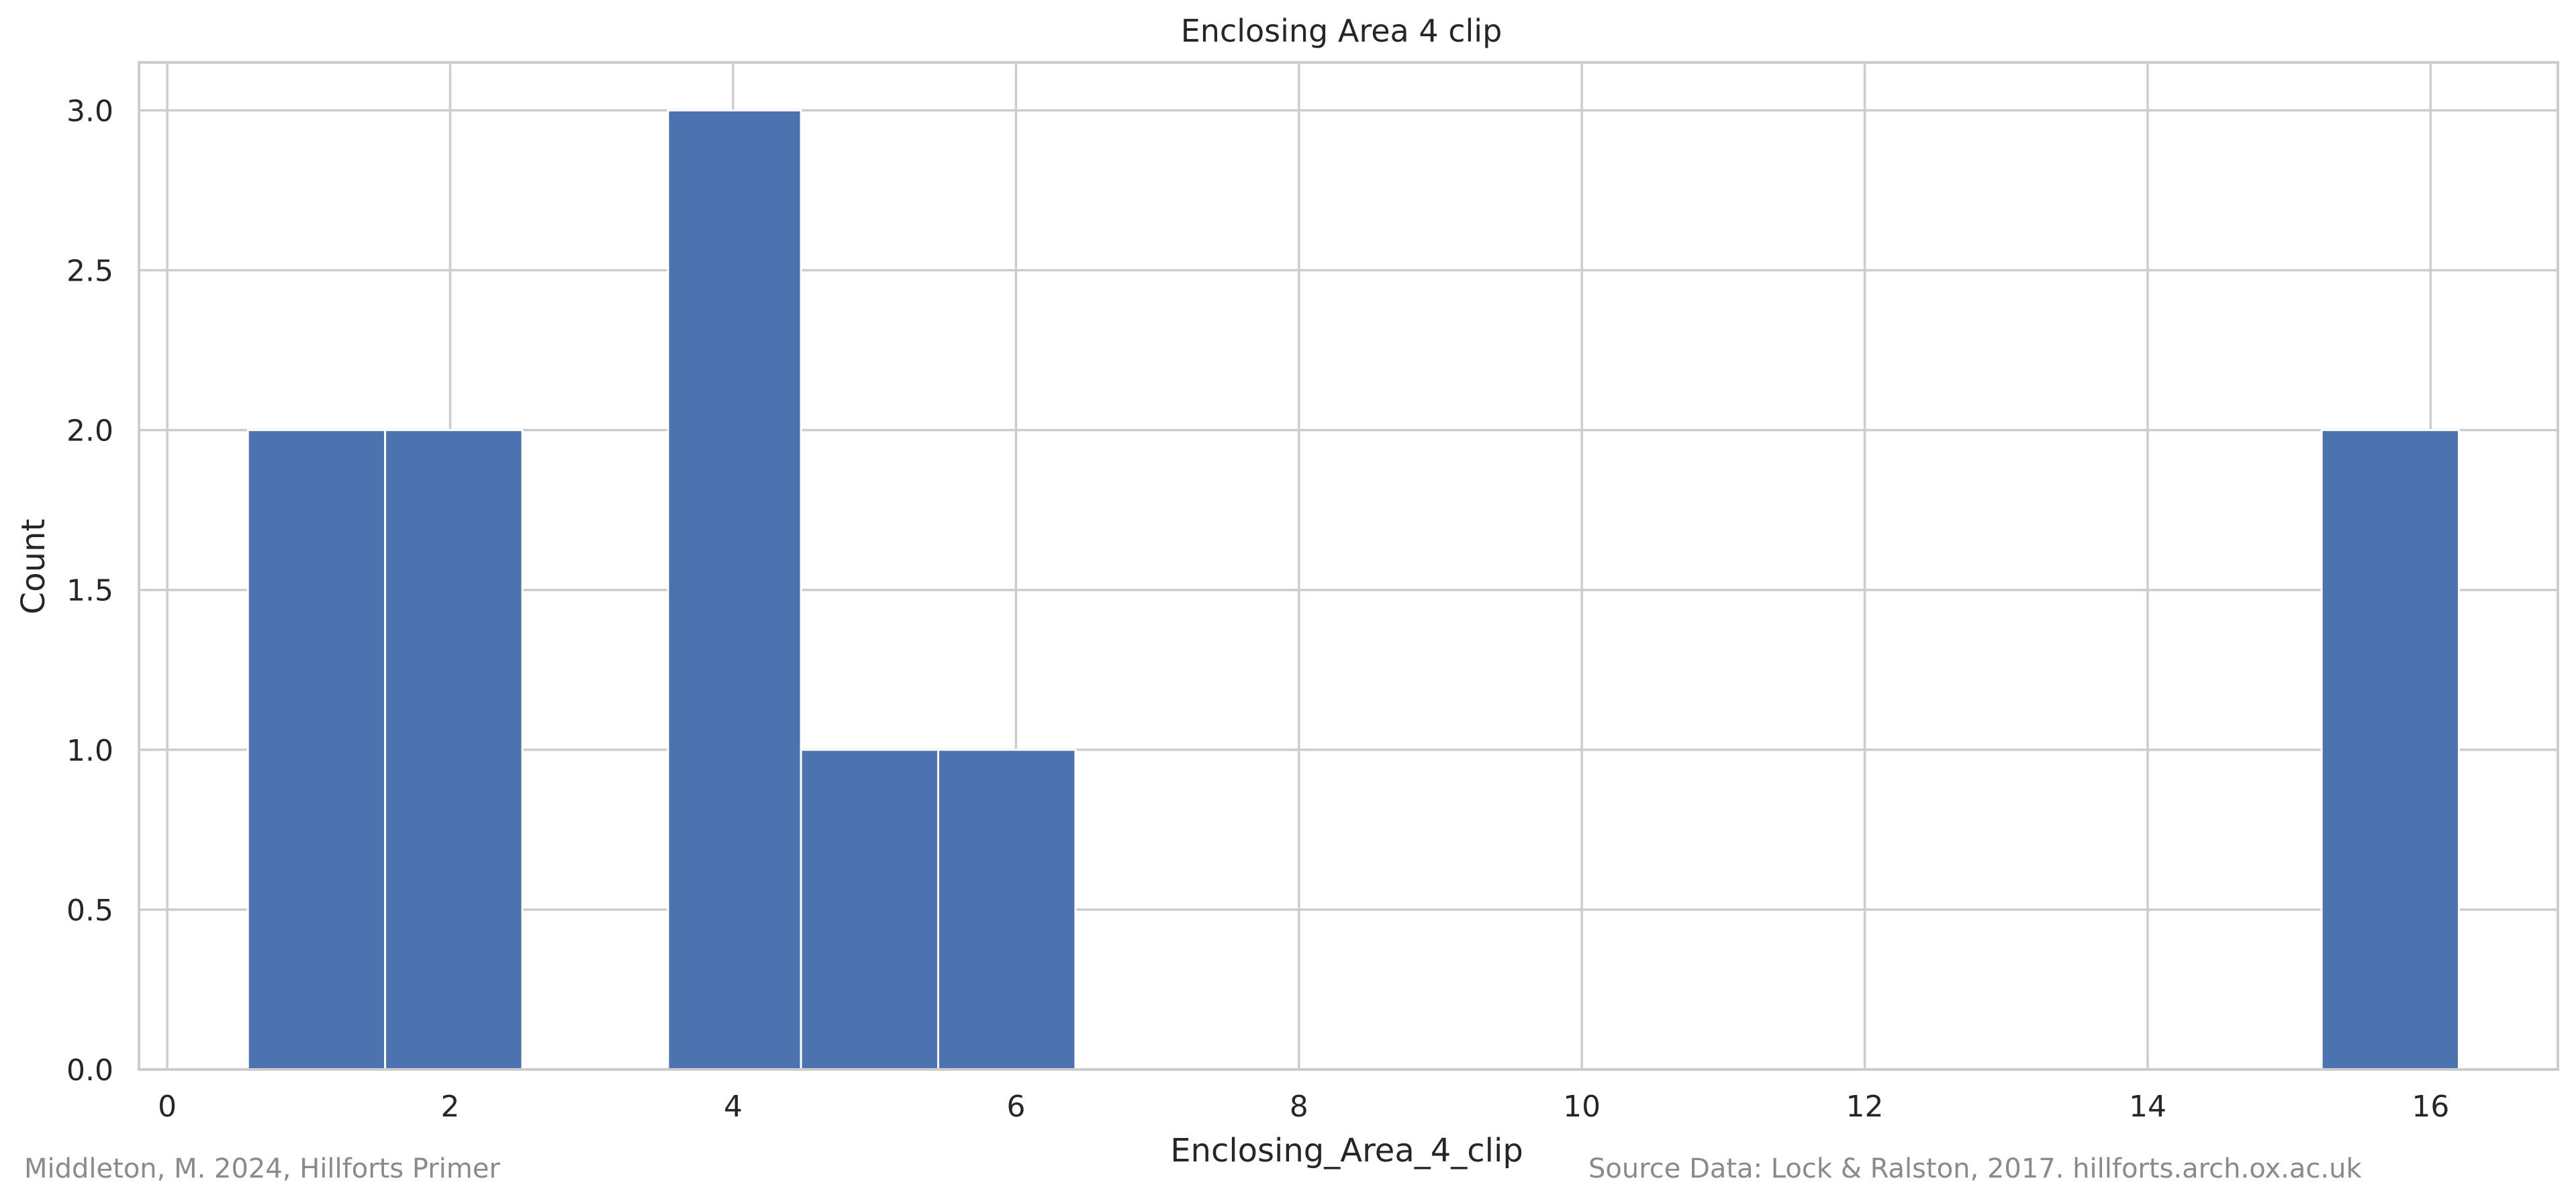 The width and height of the screenshot is (2576, 1191). I want to click on y-tick-label: 1.5, so click(89, 591).